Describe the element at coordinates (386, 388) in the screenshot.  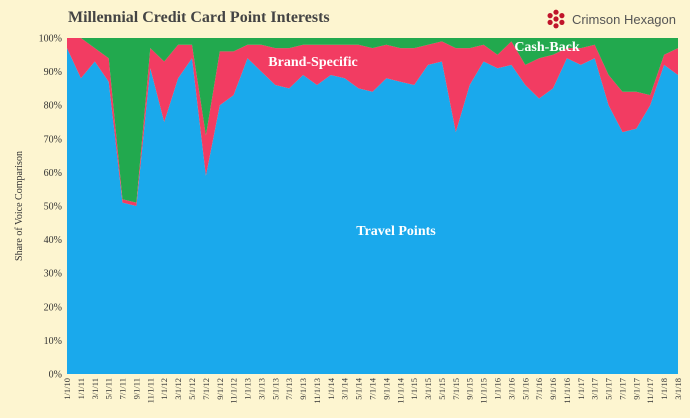
I see `x-tick-label: 9/1/14` at that location.